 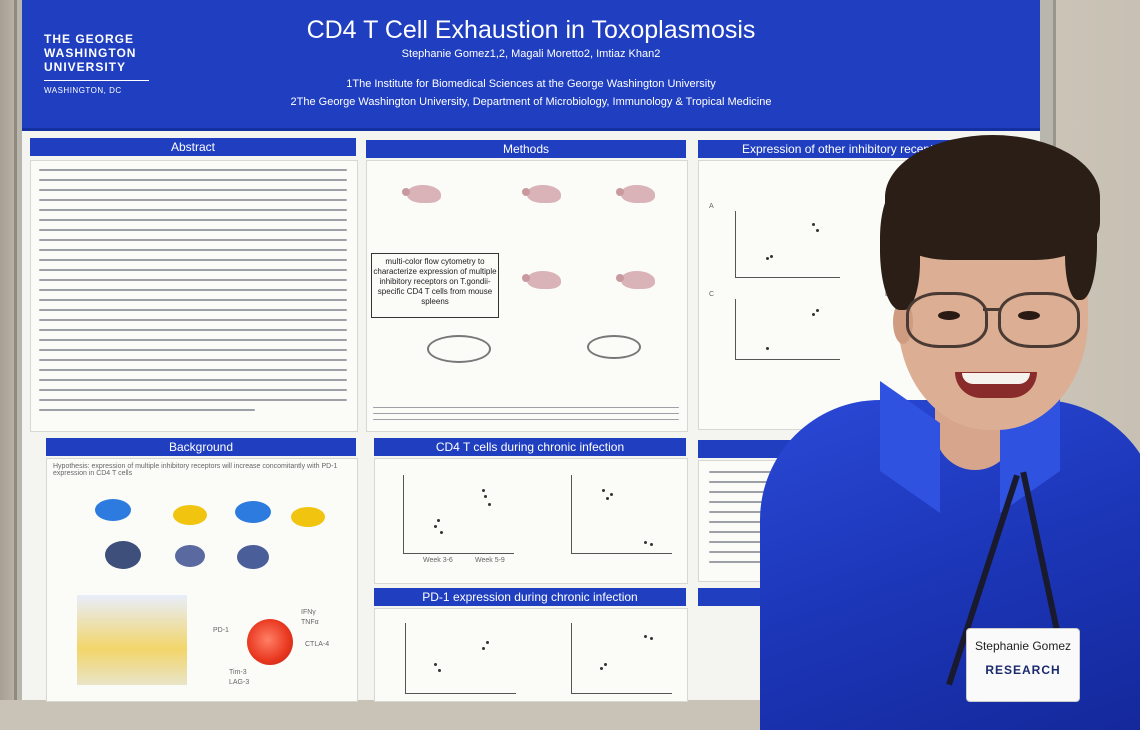 I want to click on logo-subtitle: WASHINGTON, DC, so click(x=96, y=89).